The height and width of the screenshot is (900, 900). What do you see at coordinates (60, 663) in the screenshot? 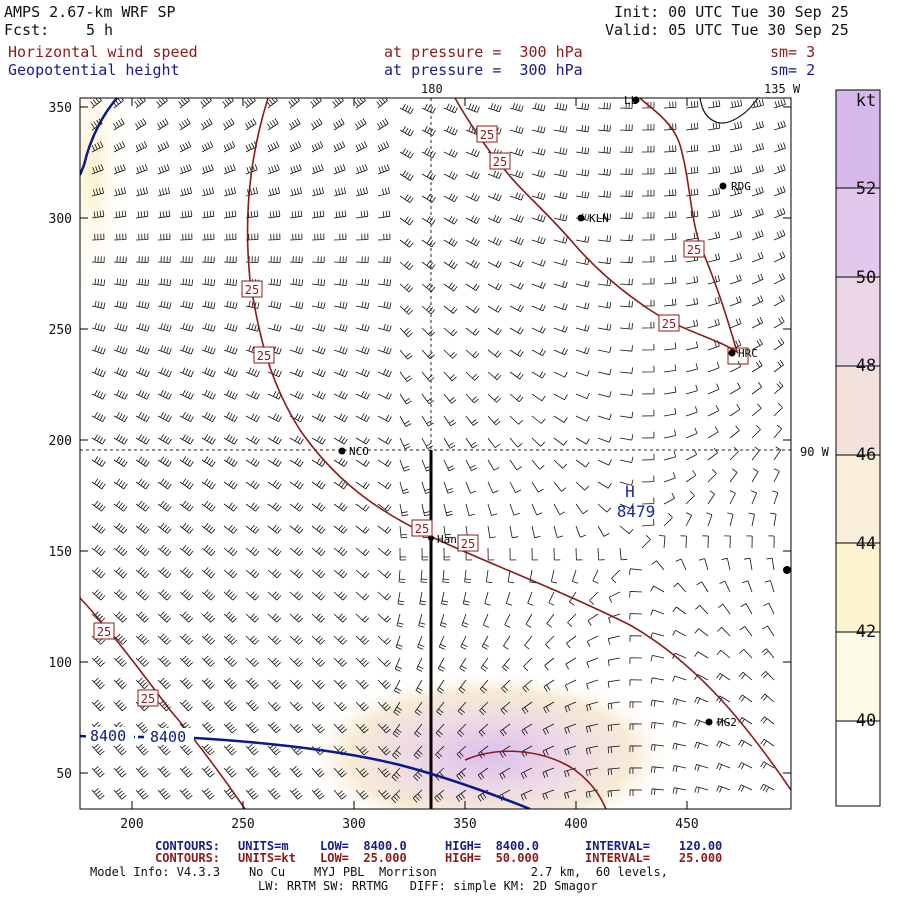
I see `y-tick-label: 100` at bounding box center [60, 663].